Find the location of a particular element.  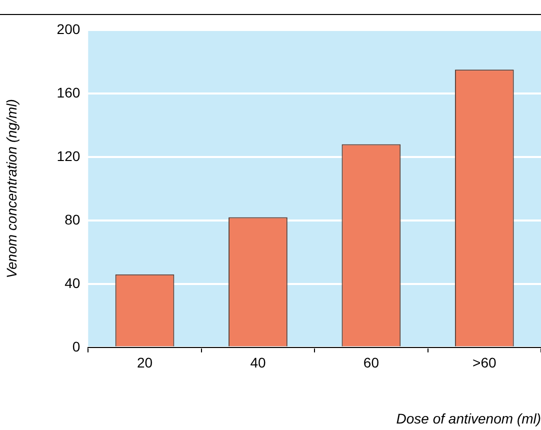

x-tick-label: >60 is located at coordinates (484, 362).